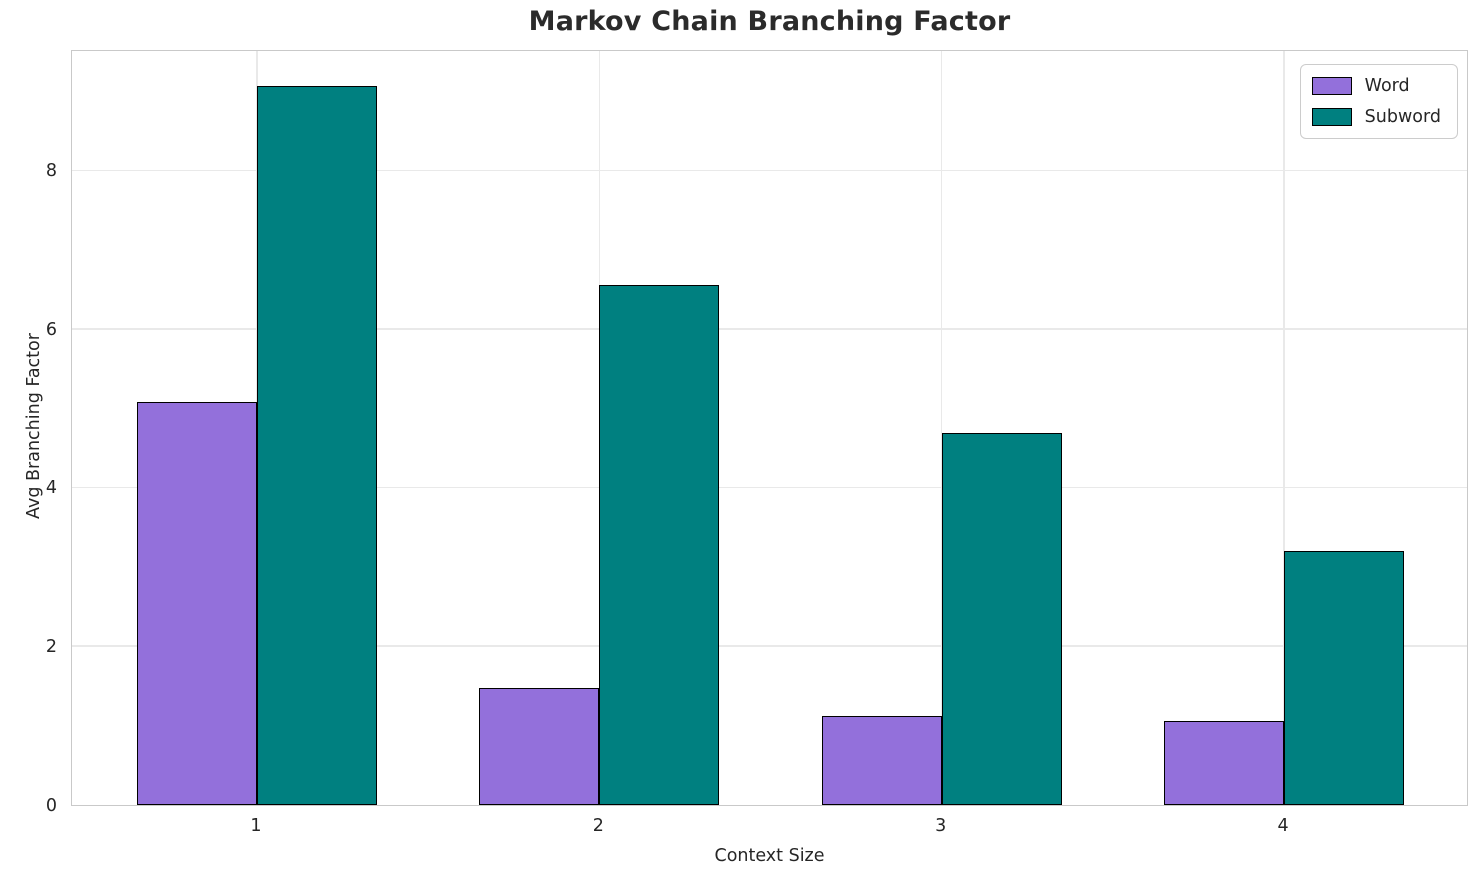  I want to click on legend-item-subword: Subword, so click(1376, 117).